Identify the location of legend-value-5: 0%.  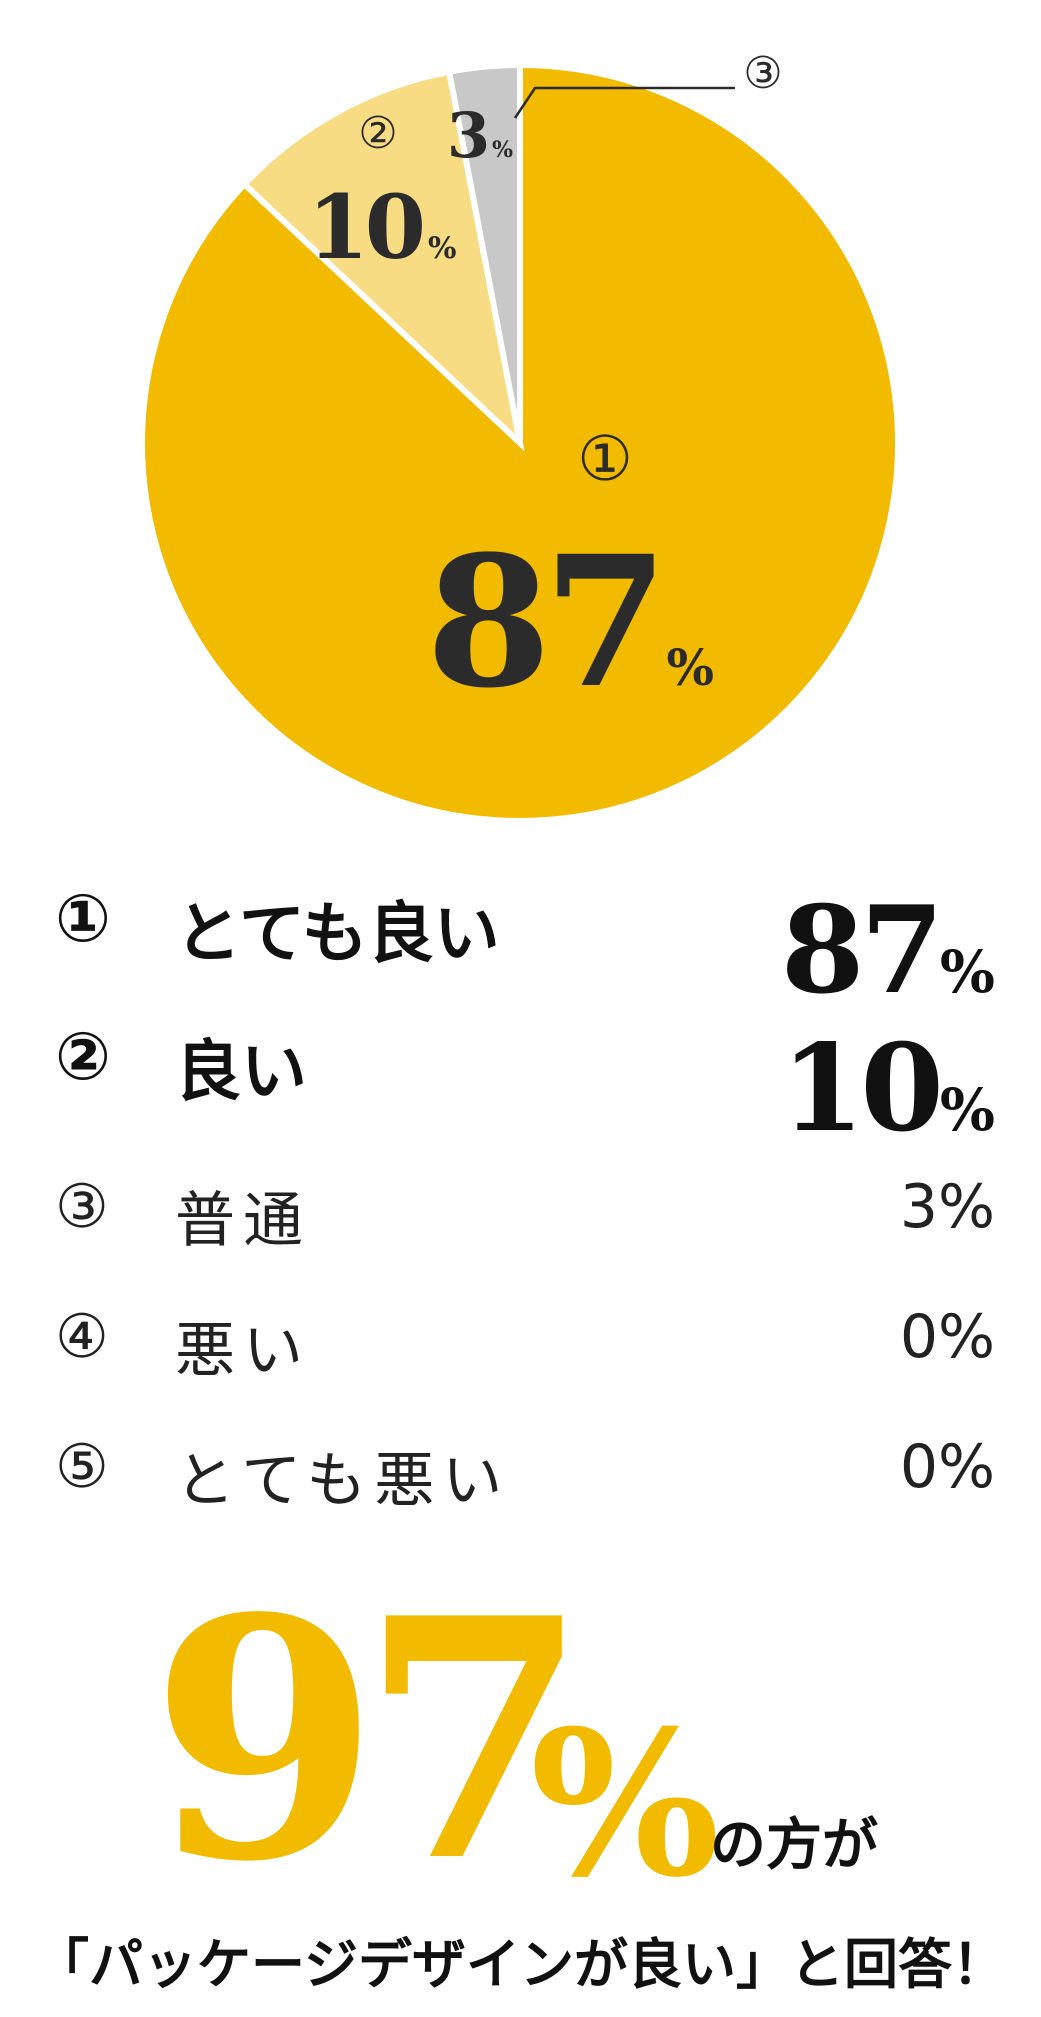
(947, 1467).